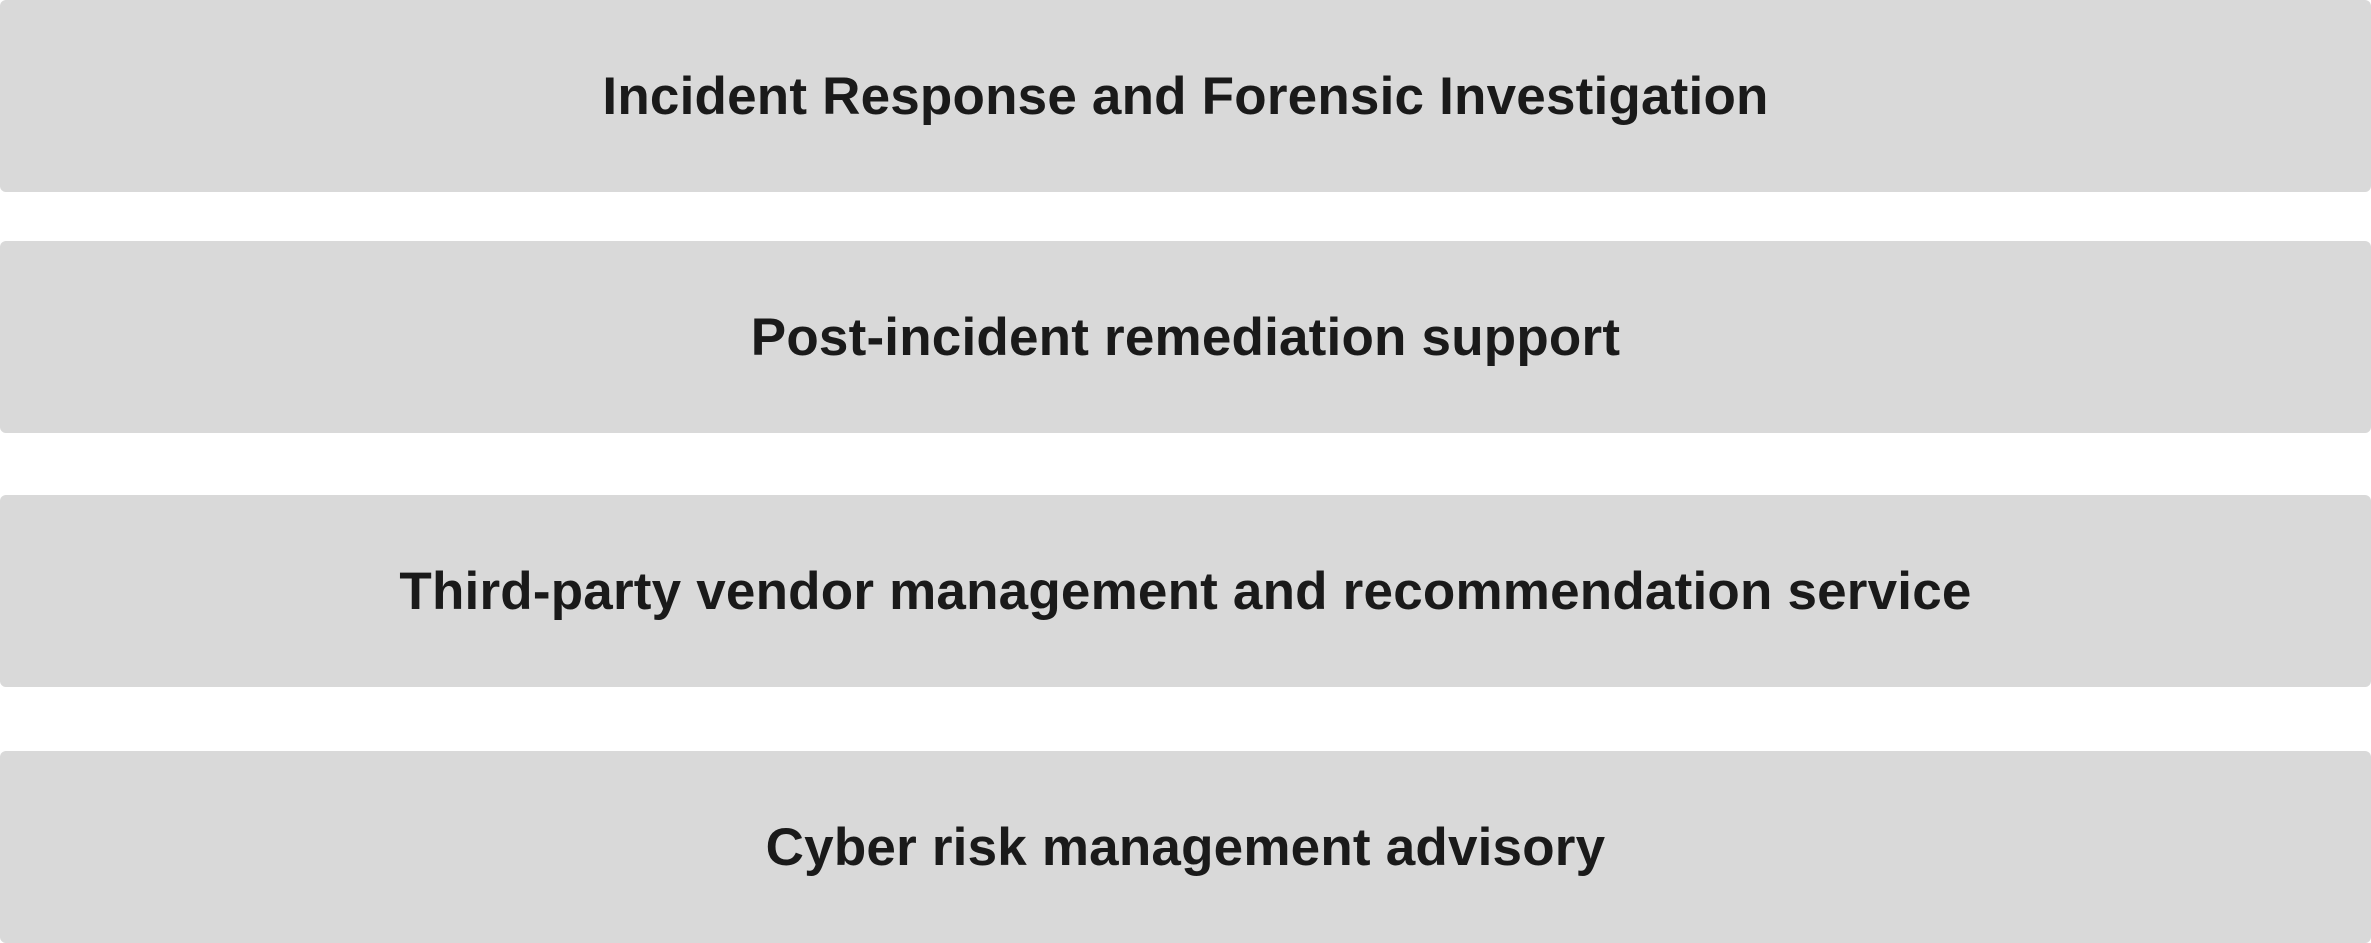  I want to click on service-label: Cyber risk management advisory, so click(1185, 847).